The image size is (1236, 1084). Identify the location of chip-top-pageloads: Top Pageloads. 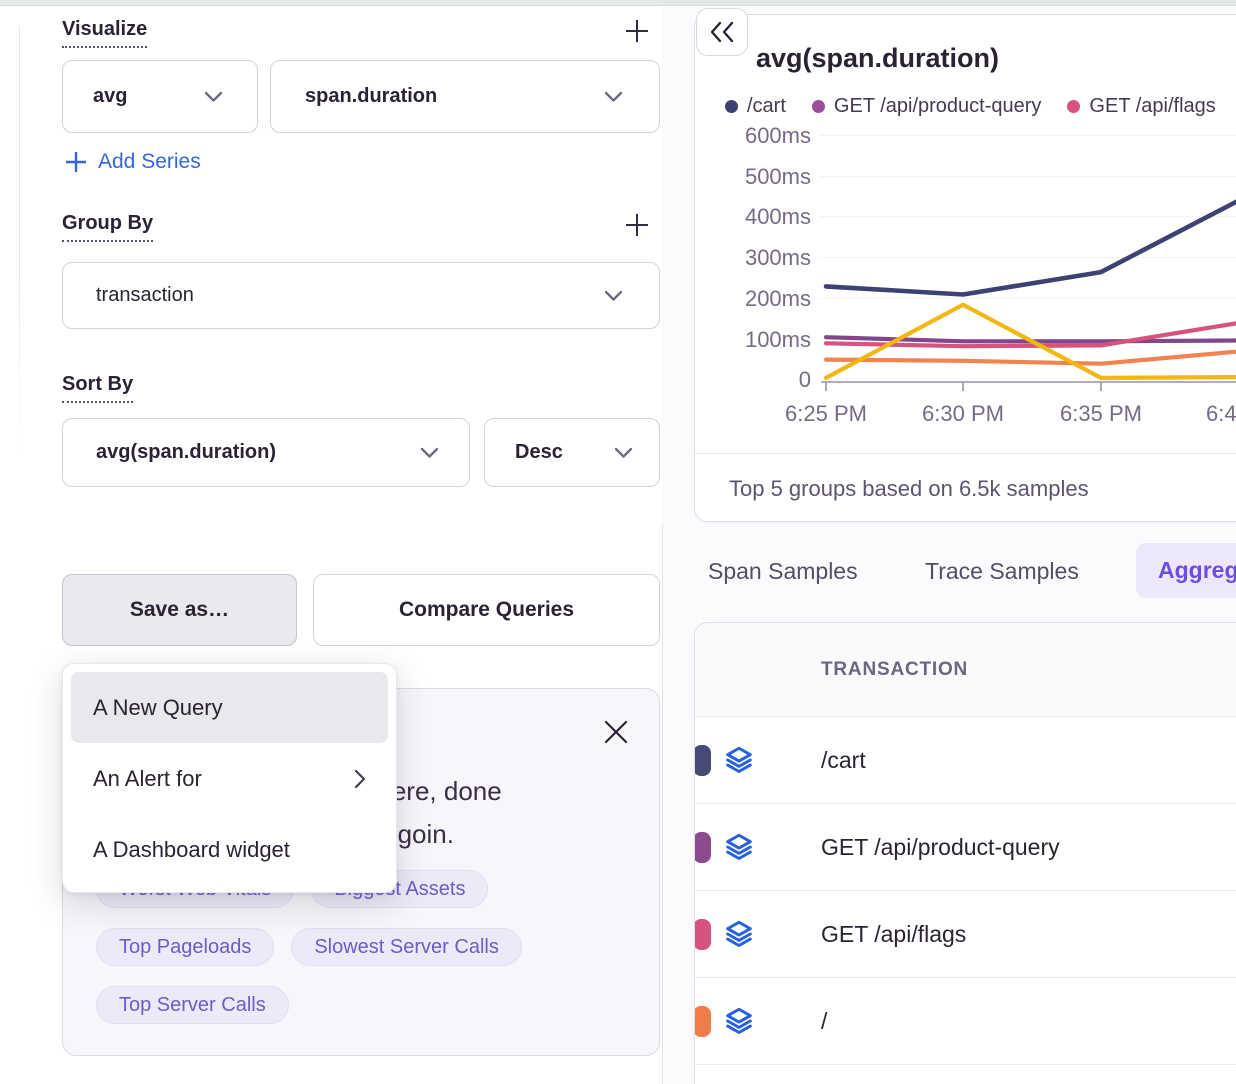
(185, 947).